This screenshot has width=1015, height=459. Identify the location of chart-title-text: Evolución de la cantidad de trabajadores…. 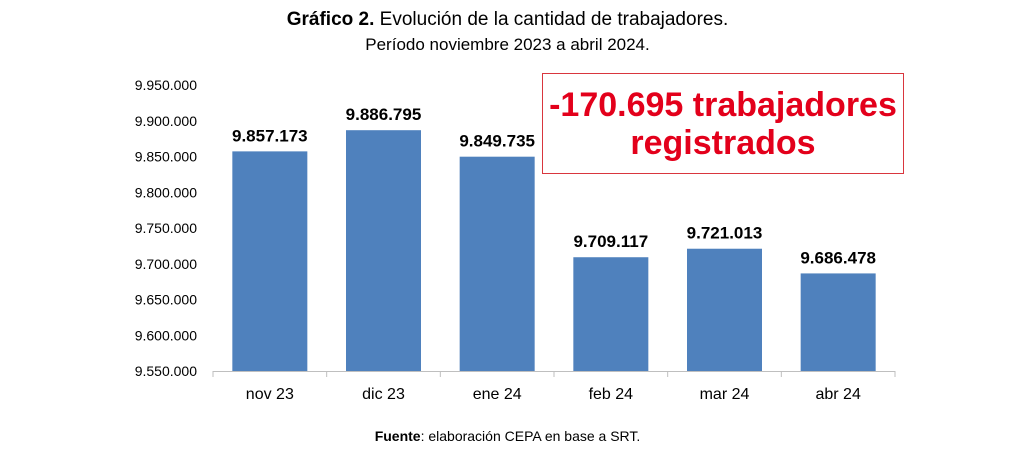
(551, 19).